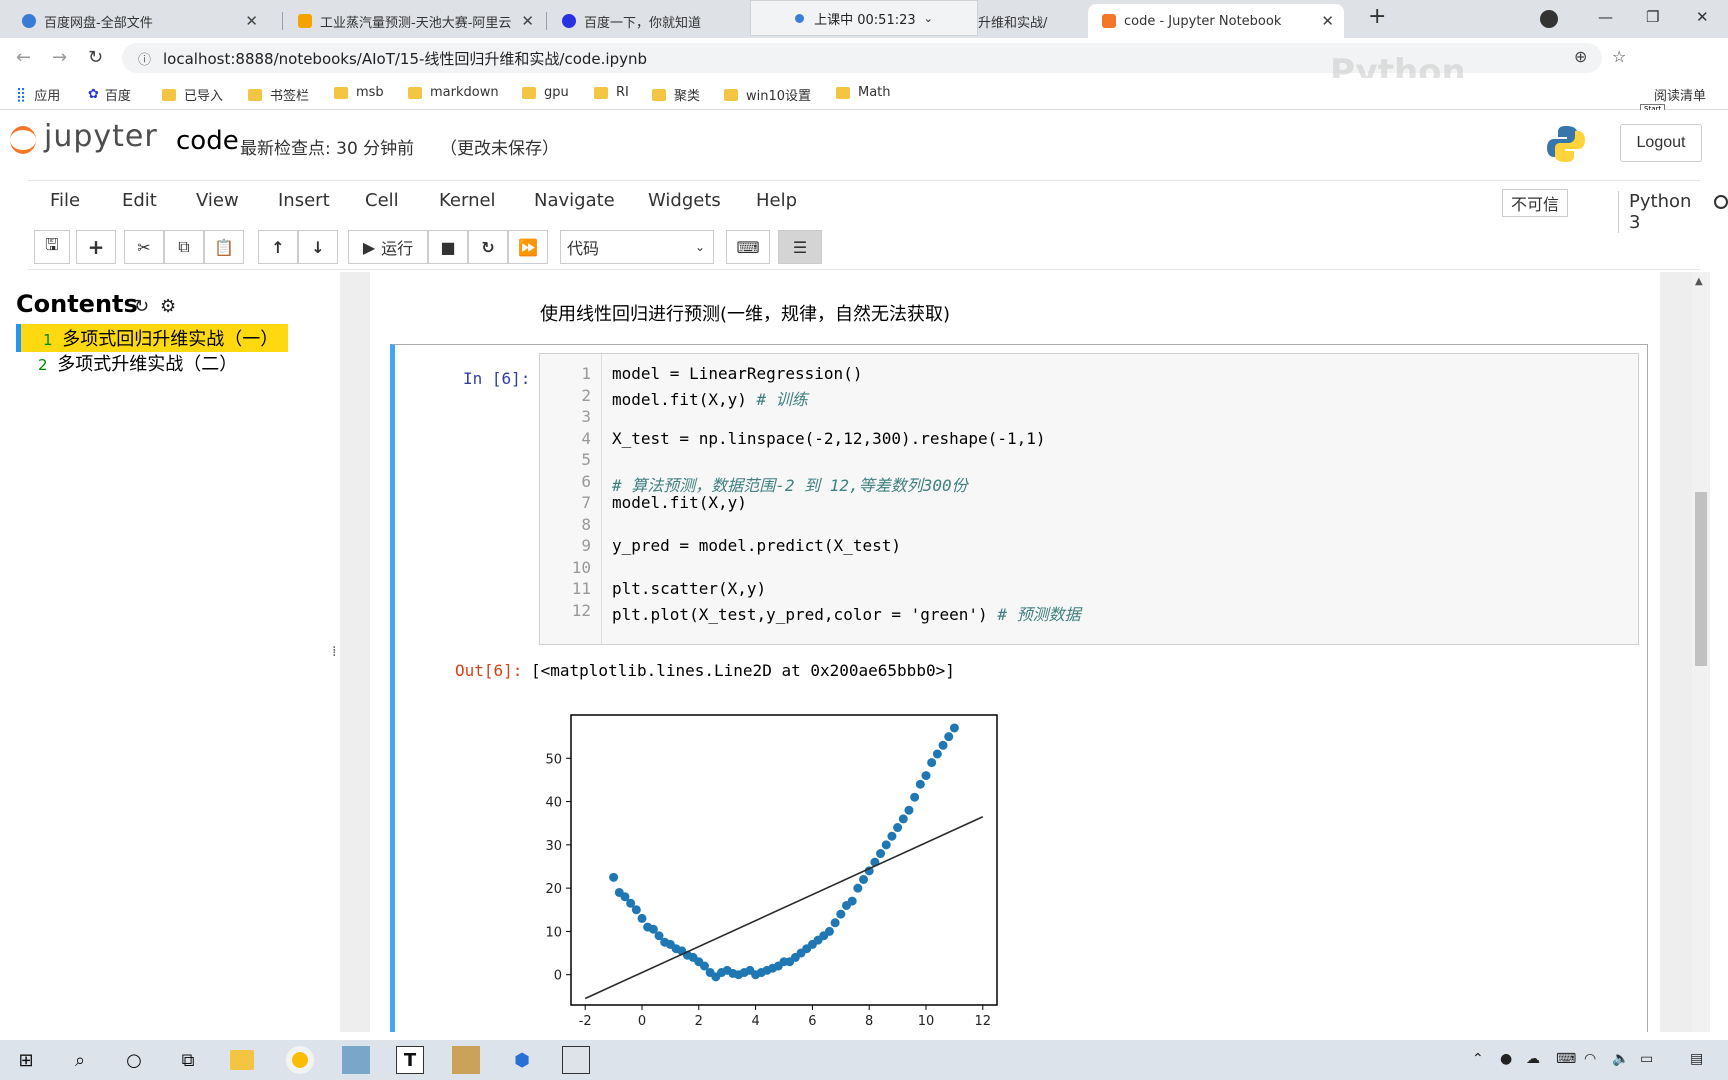  What do you see at coordinates (453, 92) in the screenshot?
I see `bookmark-markdown: markdown` at bounding box center [453, 92].